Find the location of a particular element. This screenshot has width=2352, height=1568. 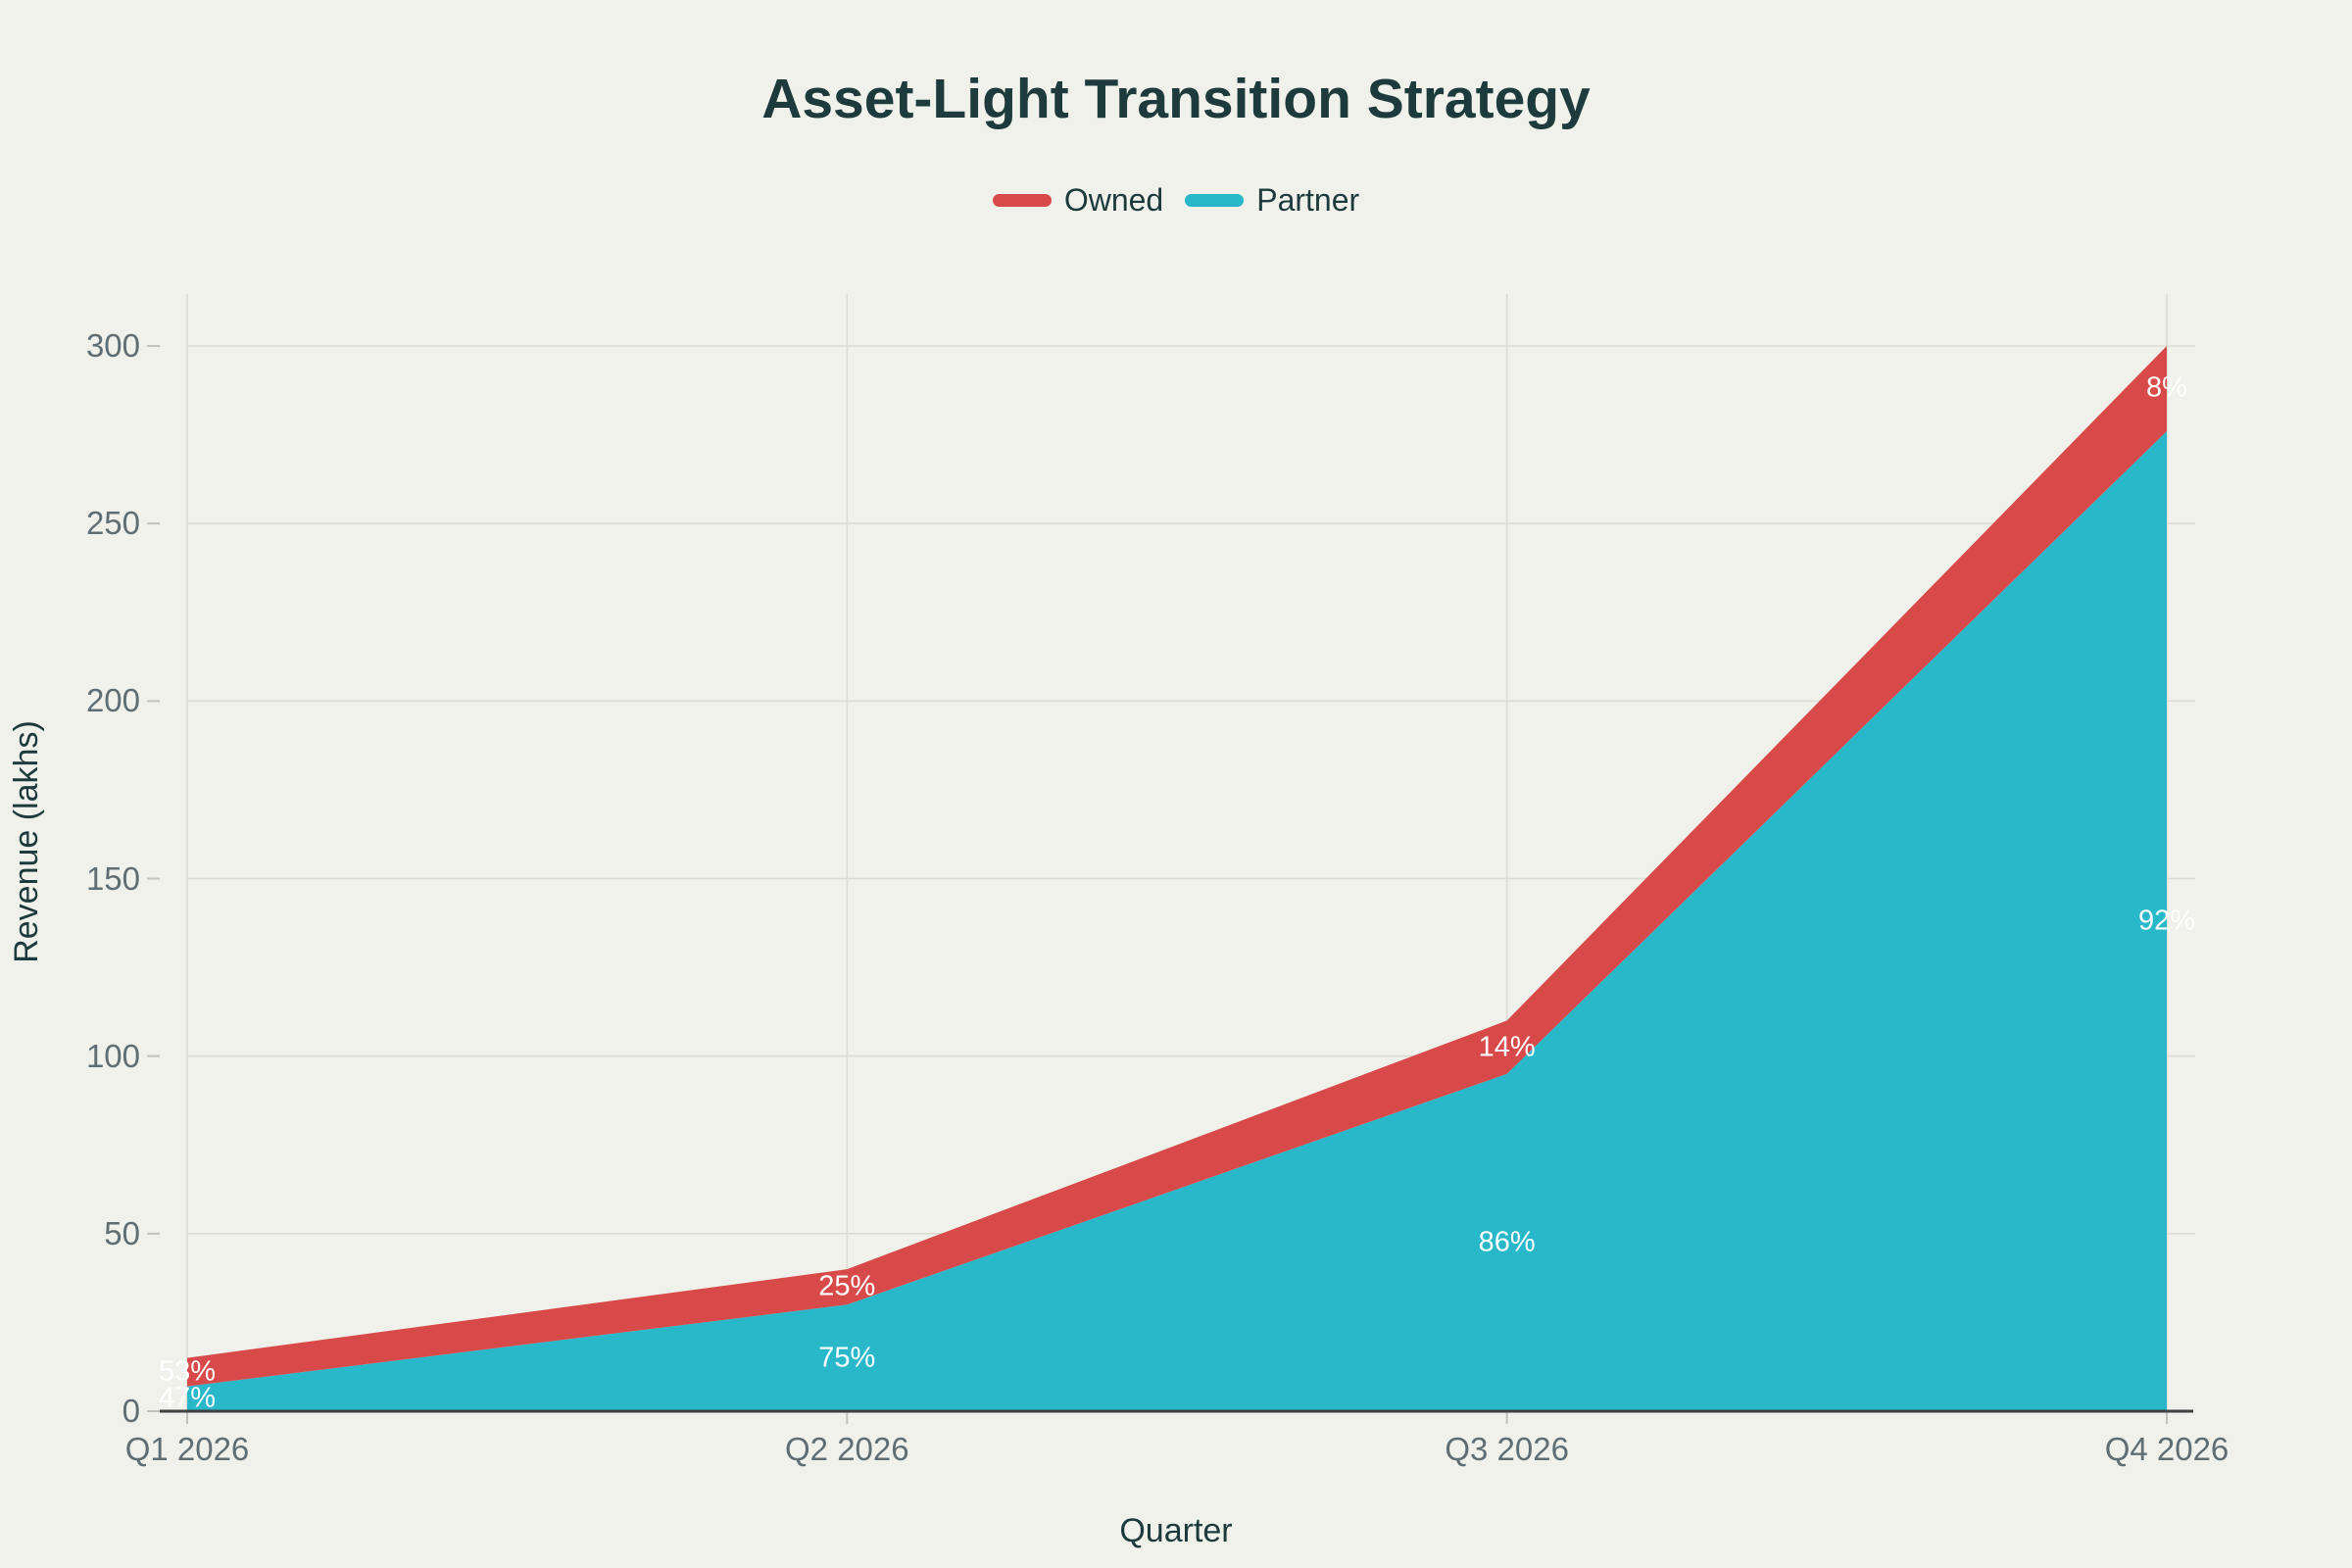

x-tick-label: Q2 2026 is located at coordinates (847, 1449).